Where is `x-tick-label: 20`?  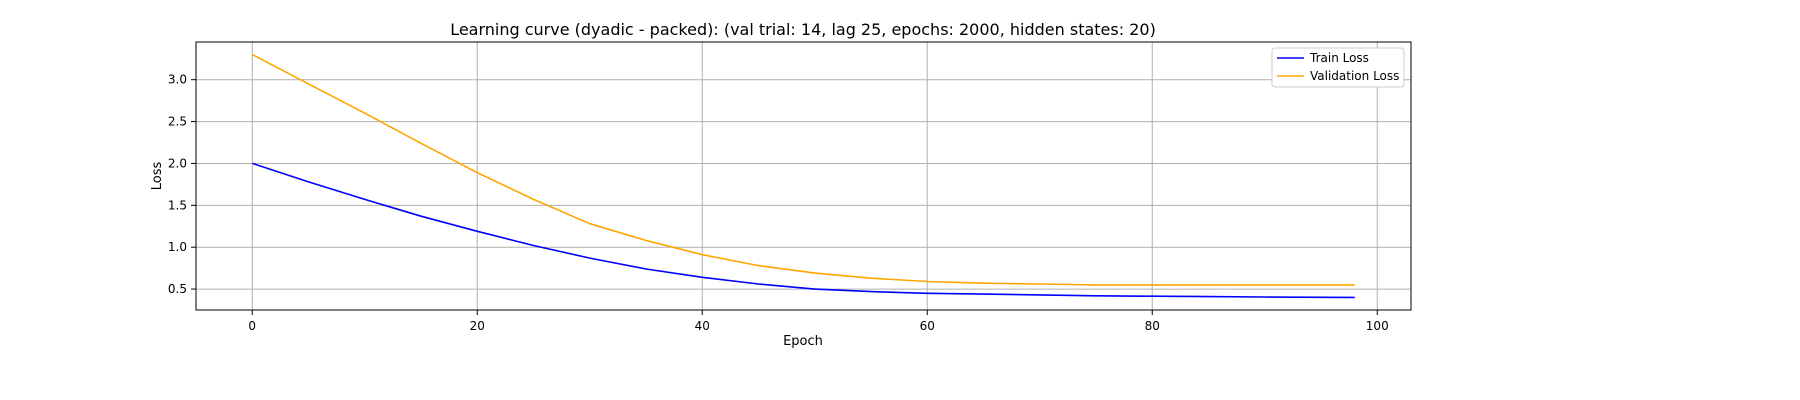 x-tick-label: 20 is located at coordinates (477, 326).